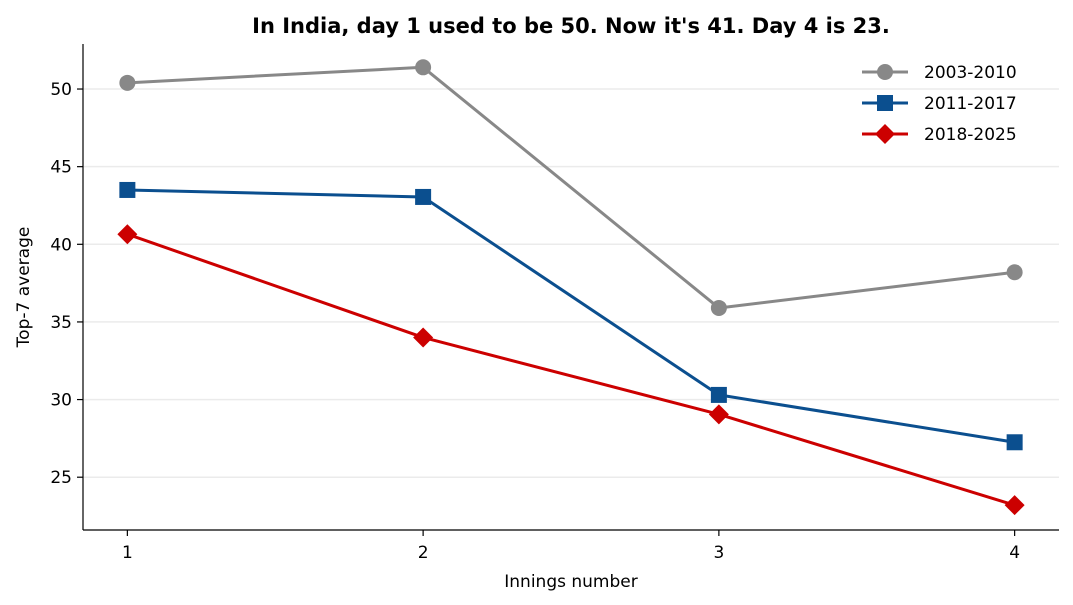  I want to click on legend-item: 2003-2010, so click(939, 73).